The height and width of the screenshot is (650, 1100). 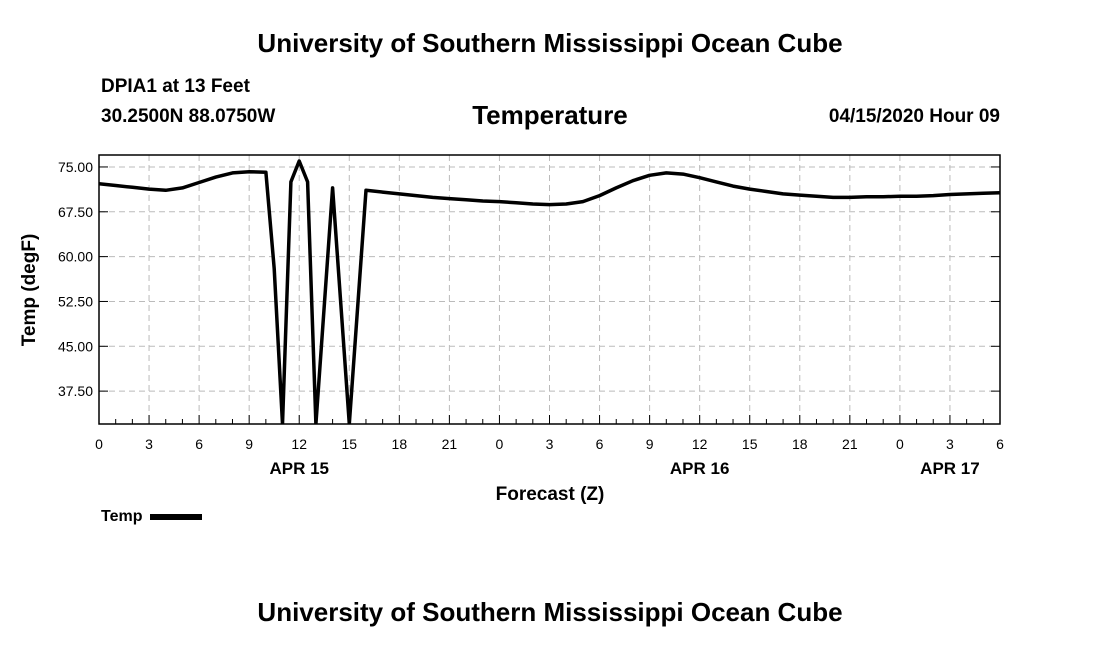 I want to click on legend-line-swatch, so click(x=176, y=516).